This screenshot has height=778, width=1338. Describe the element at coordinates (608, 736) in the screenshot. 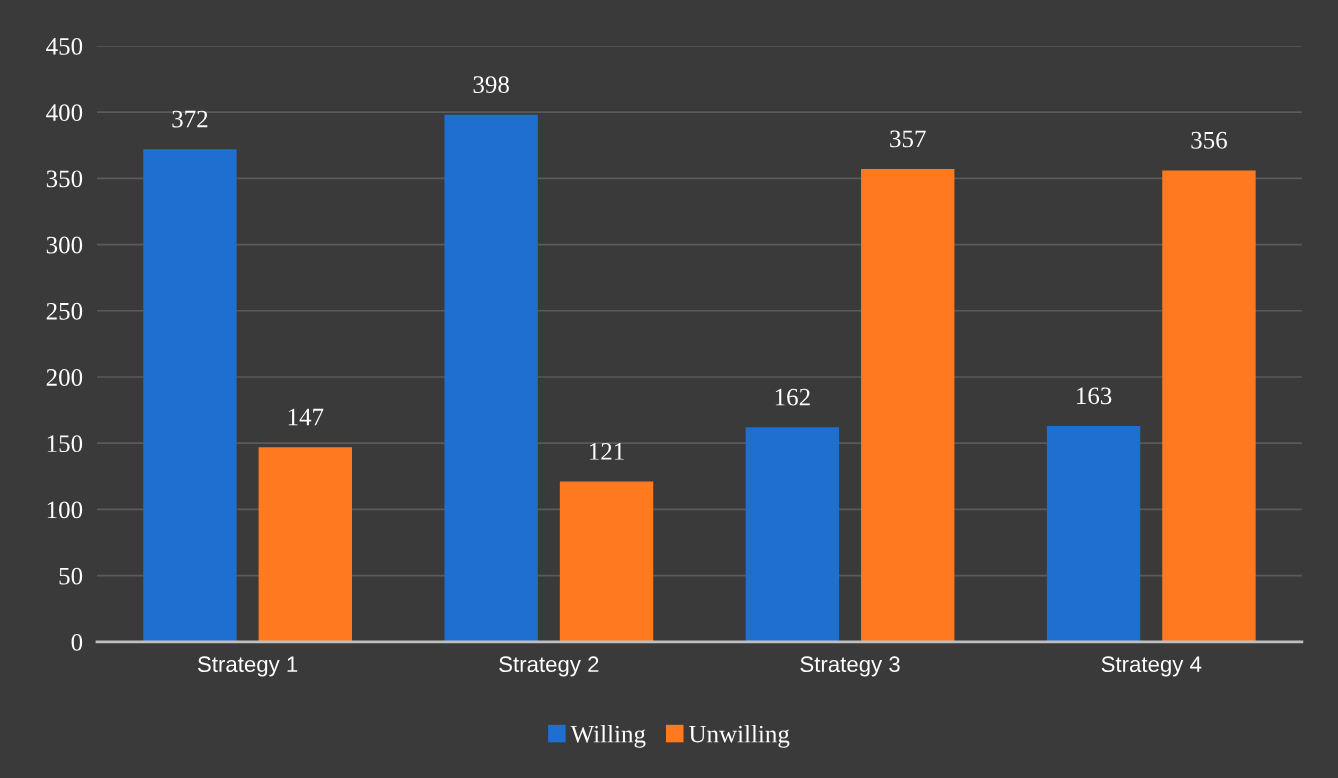

I see `legend-label: Willing` at that location.